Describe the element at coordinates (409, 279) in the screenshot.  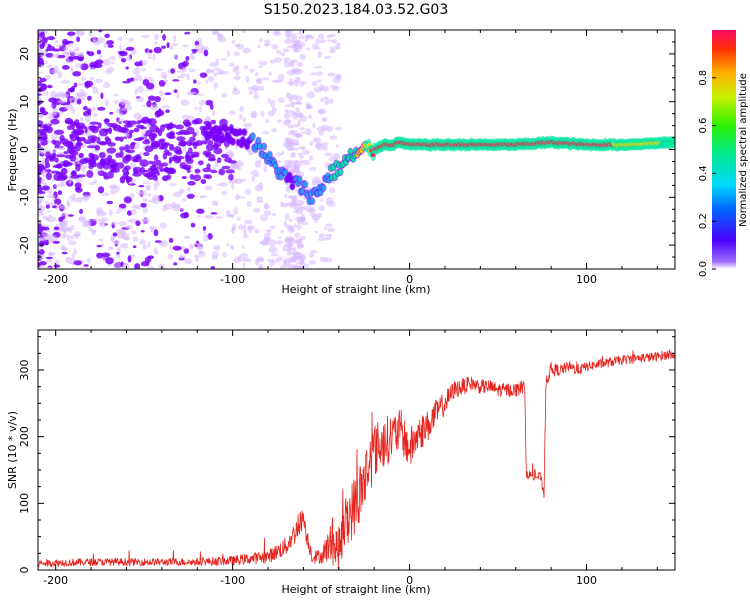
I see `spectrogram-xtick-label: 0` at that location.